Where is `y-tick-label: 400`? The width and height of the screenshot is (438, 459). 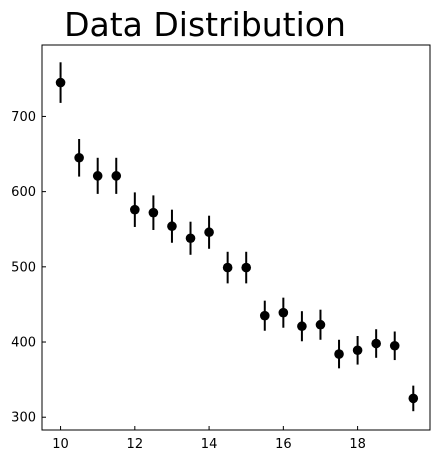
y-tick-label: 400 is located at coordinates (23, 343).